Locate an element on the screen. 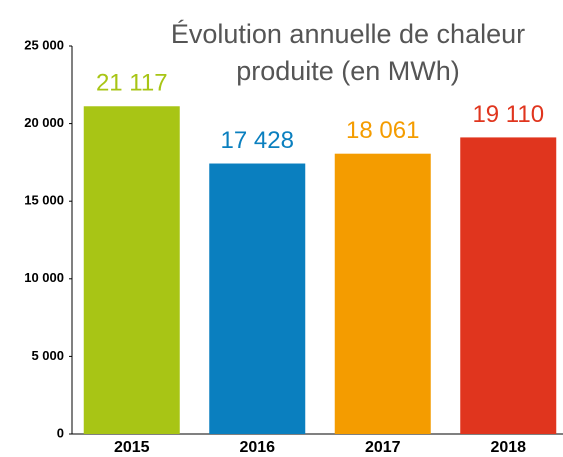  value-label: 19 110 is located at coordinates (508, 114).